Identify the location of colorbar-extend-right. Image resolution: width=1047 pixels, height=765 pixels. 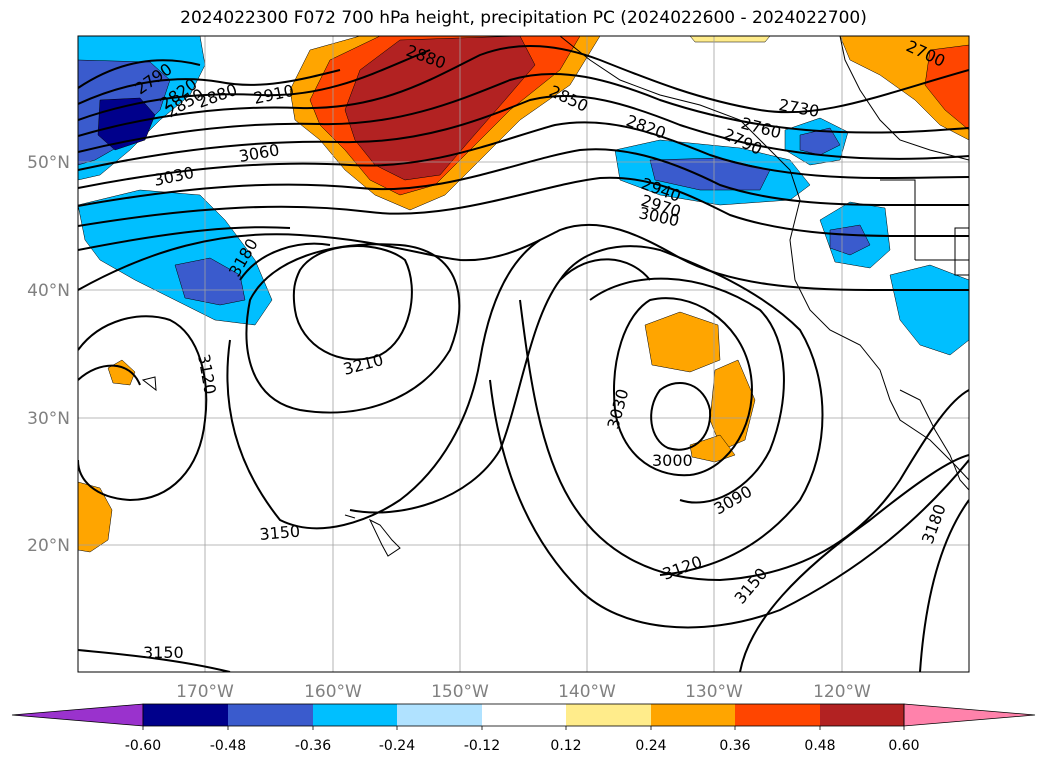
(969, 715).